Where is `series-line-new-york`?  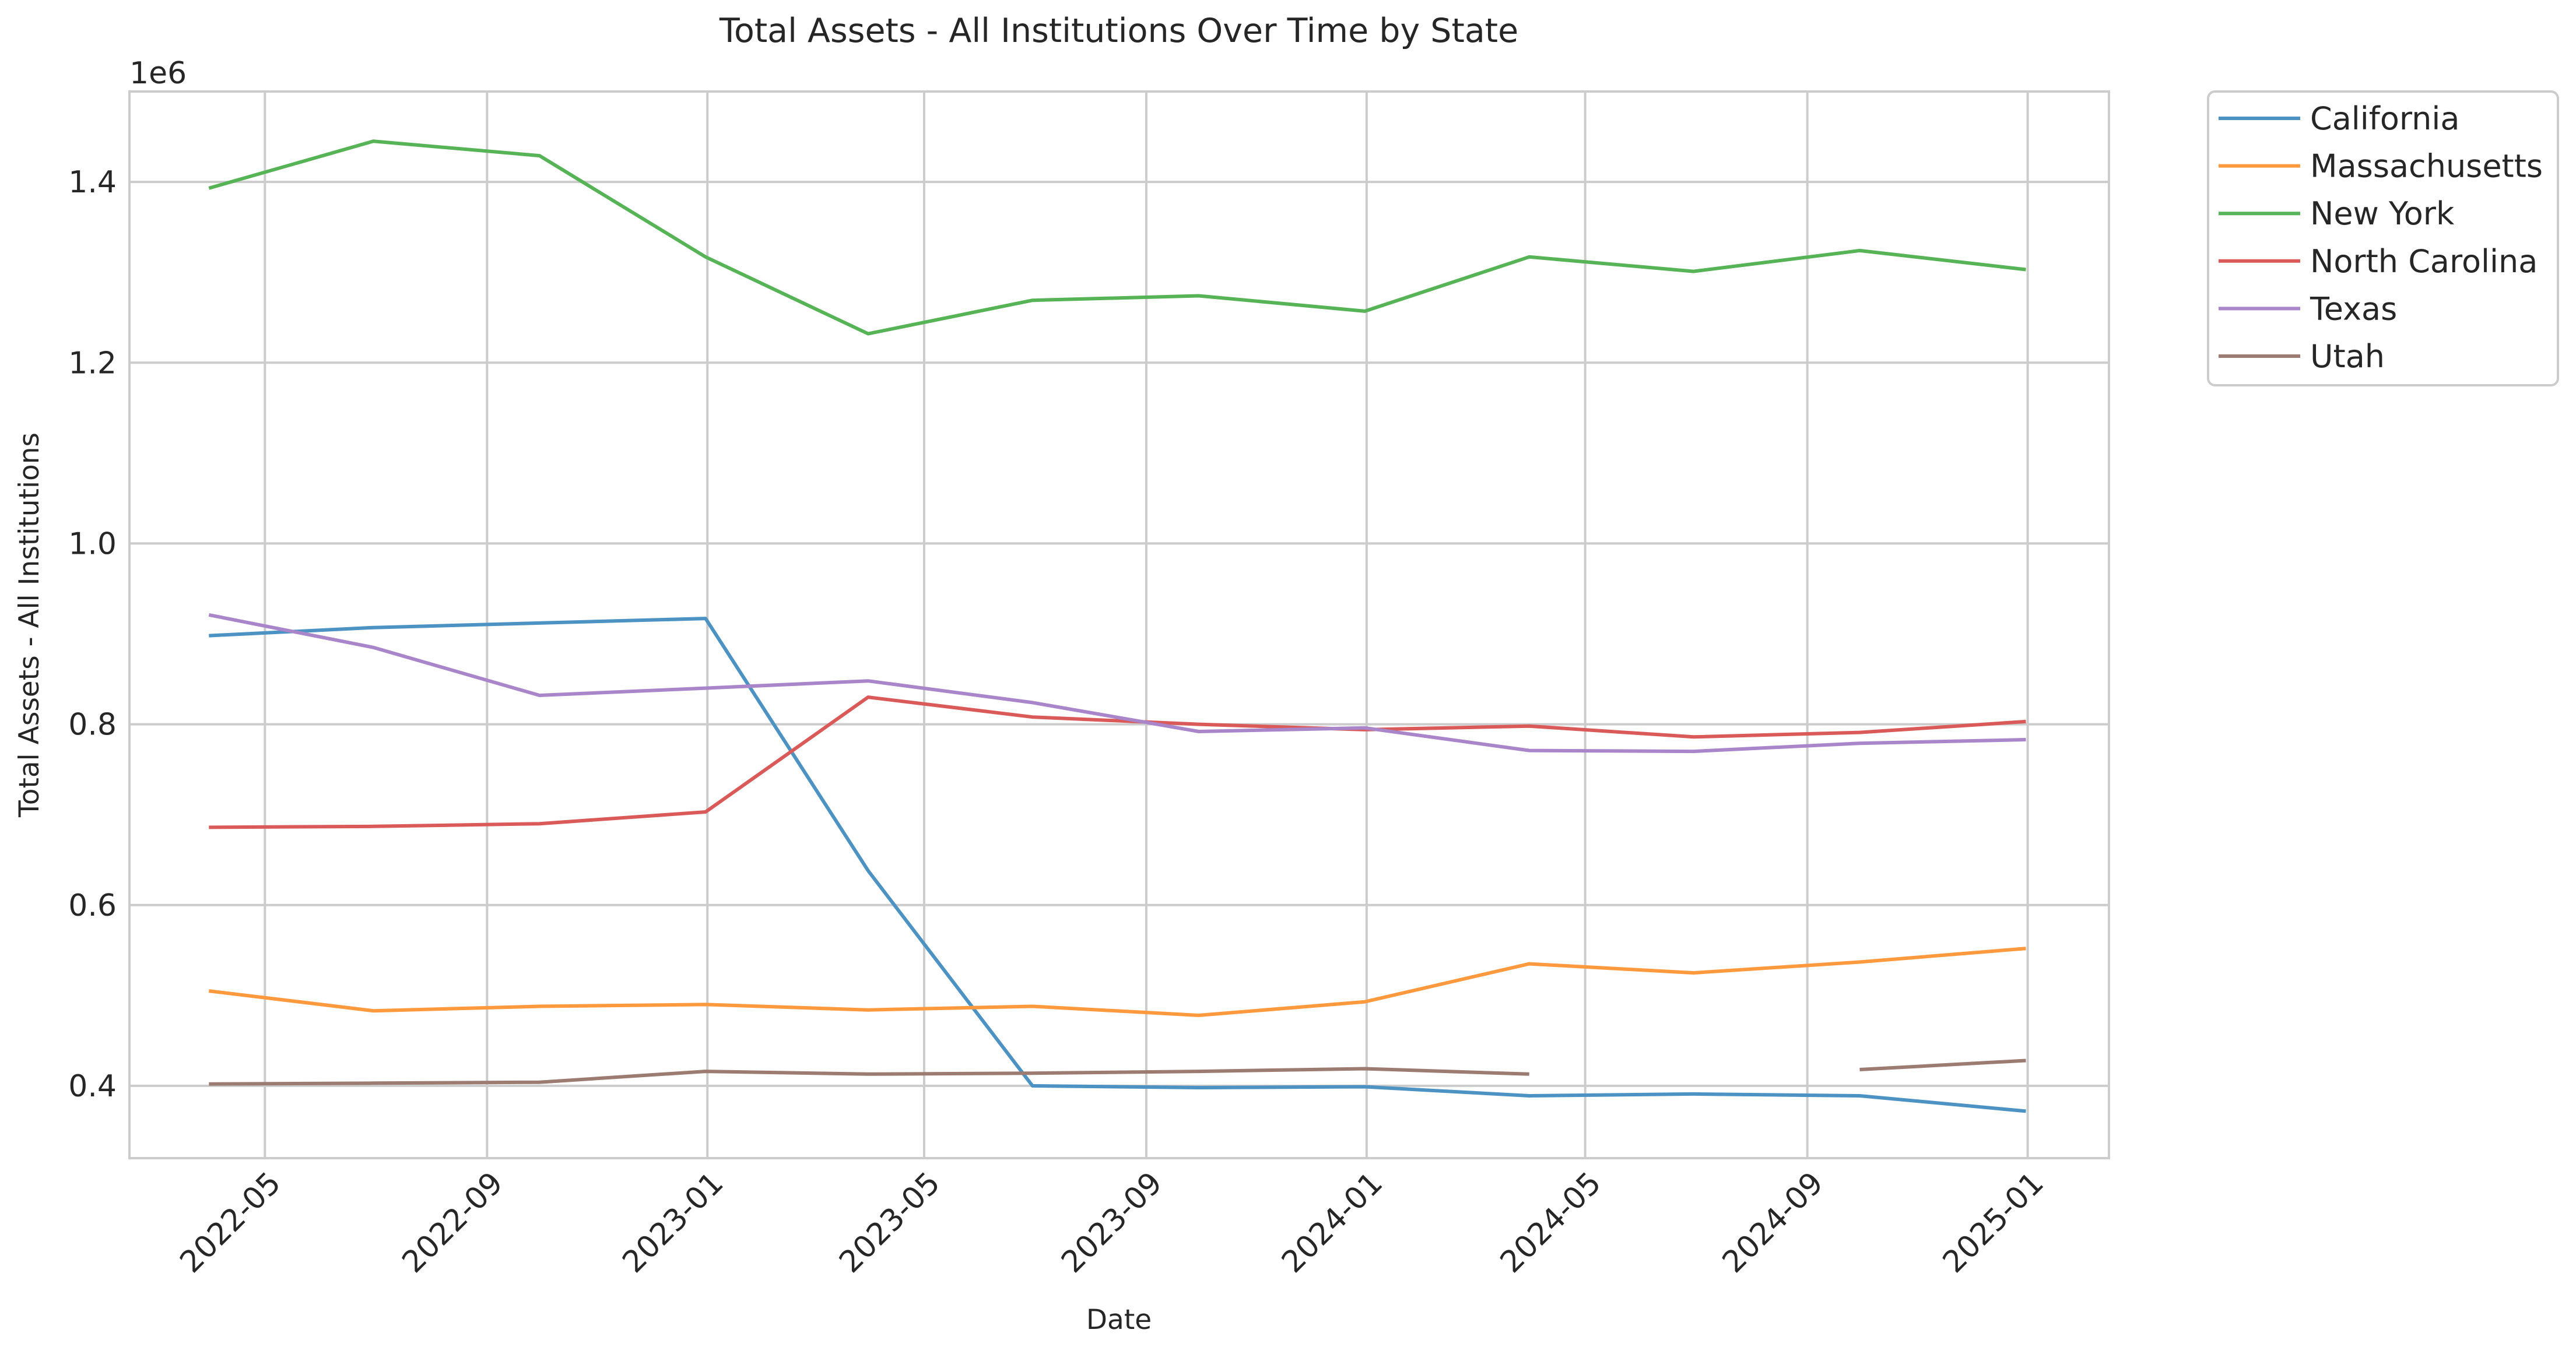
series-line-new-york is located at coordinates (1117, 237).